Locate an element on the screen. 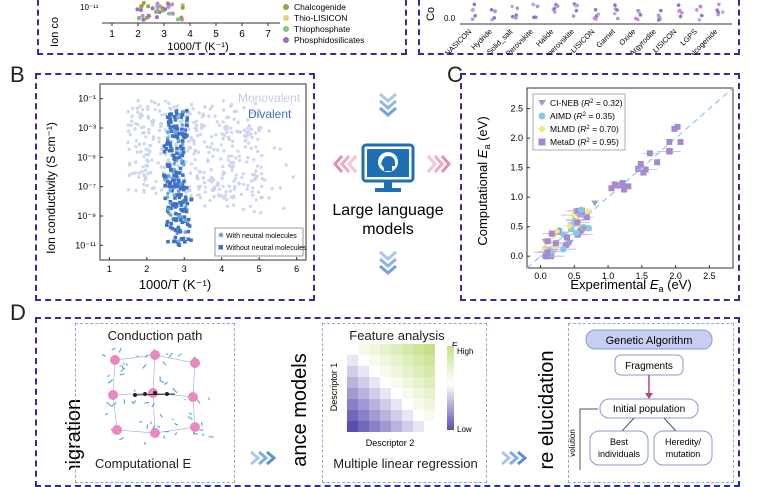 The height and width of the screenshot is (487, 780). panel-d-middle-vertical-label: ance models is located at coordinates (298, 410).